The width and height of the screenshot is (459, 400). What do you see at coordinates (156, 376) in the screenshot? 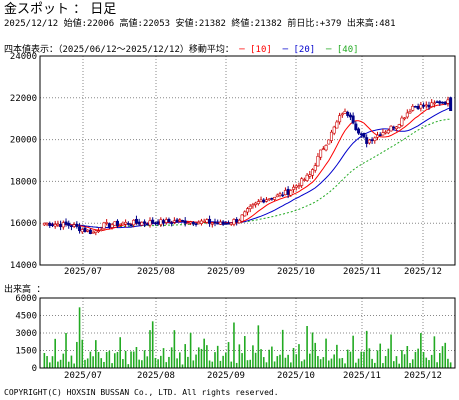
I see `volume-x-tick-label: 2025/08` at bounding box center [156, 376].